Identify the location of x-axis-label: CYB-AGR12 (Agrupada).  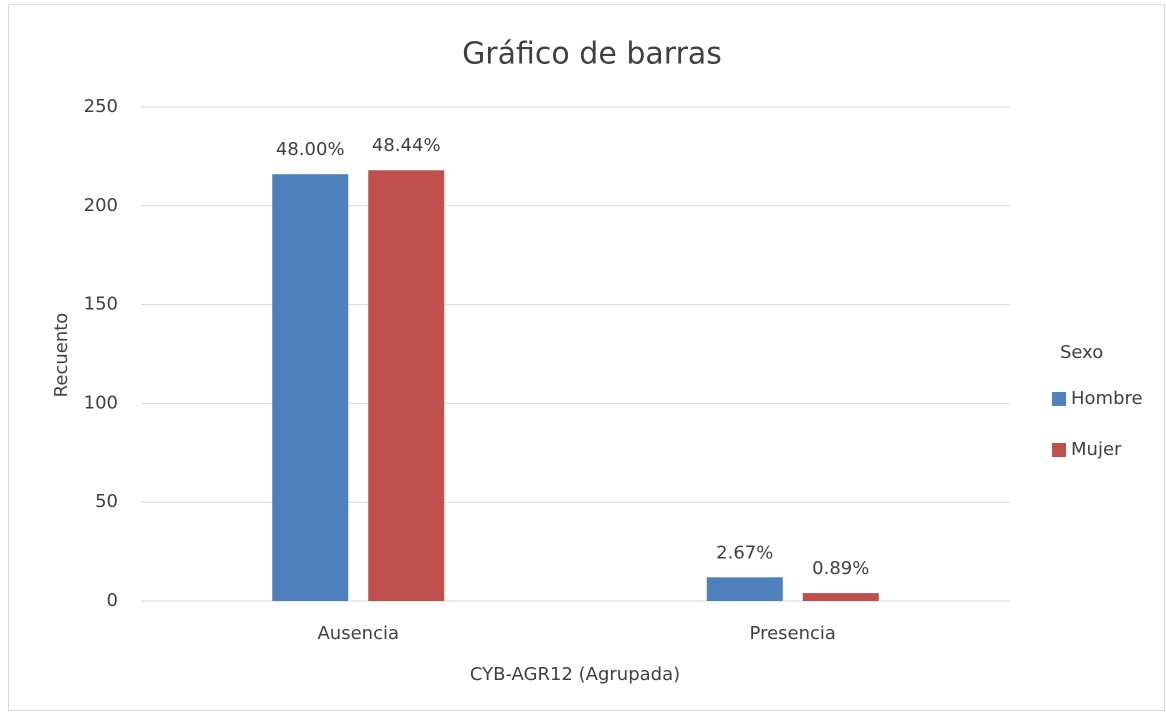
(575, 674).